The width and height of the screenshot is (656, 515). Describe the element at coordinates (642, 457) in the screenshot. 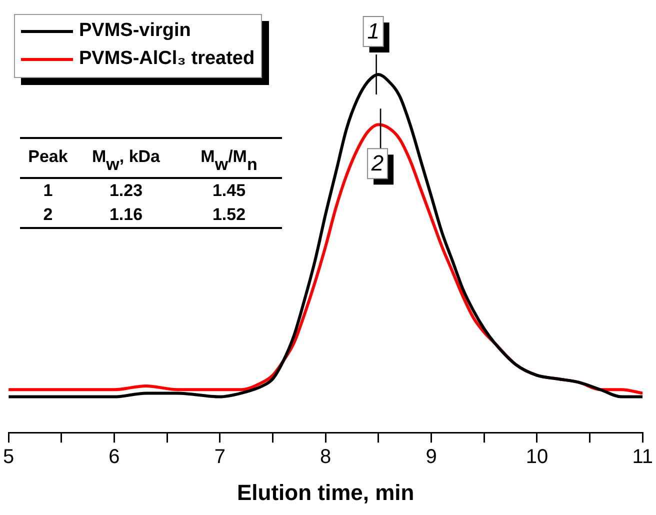

I see `x-tick-label: 11` at that location.